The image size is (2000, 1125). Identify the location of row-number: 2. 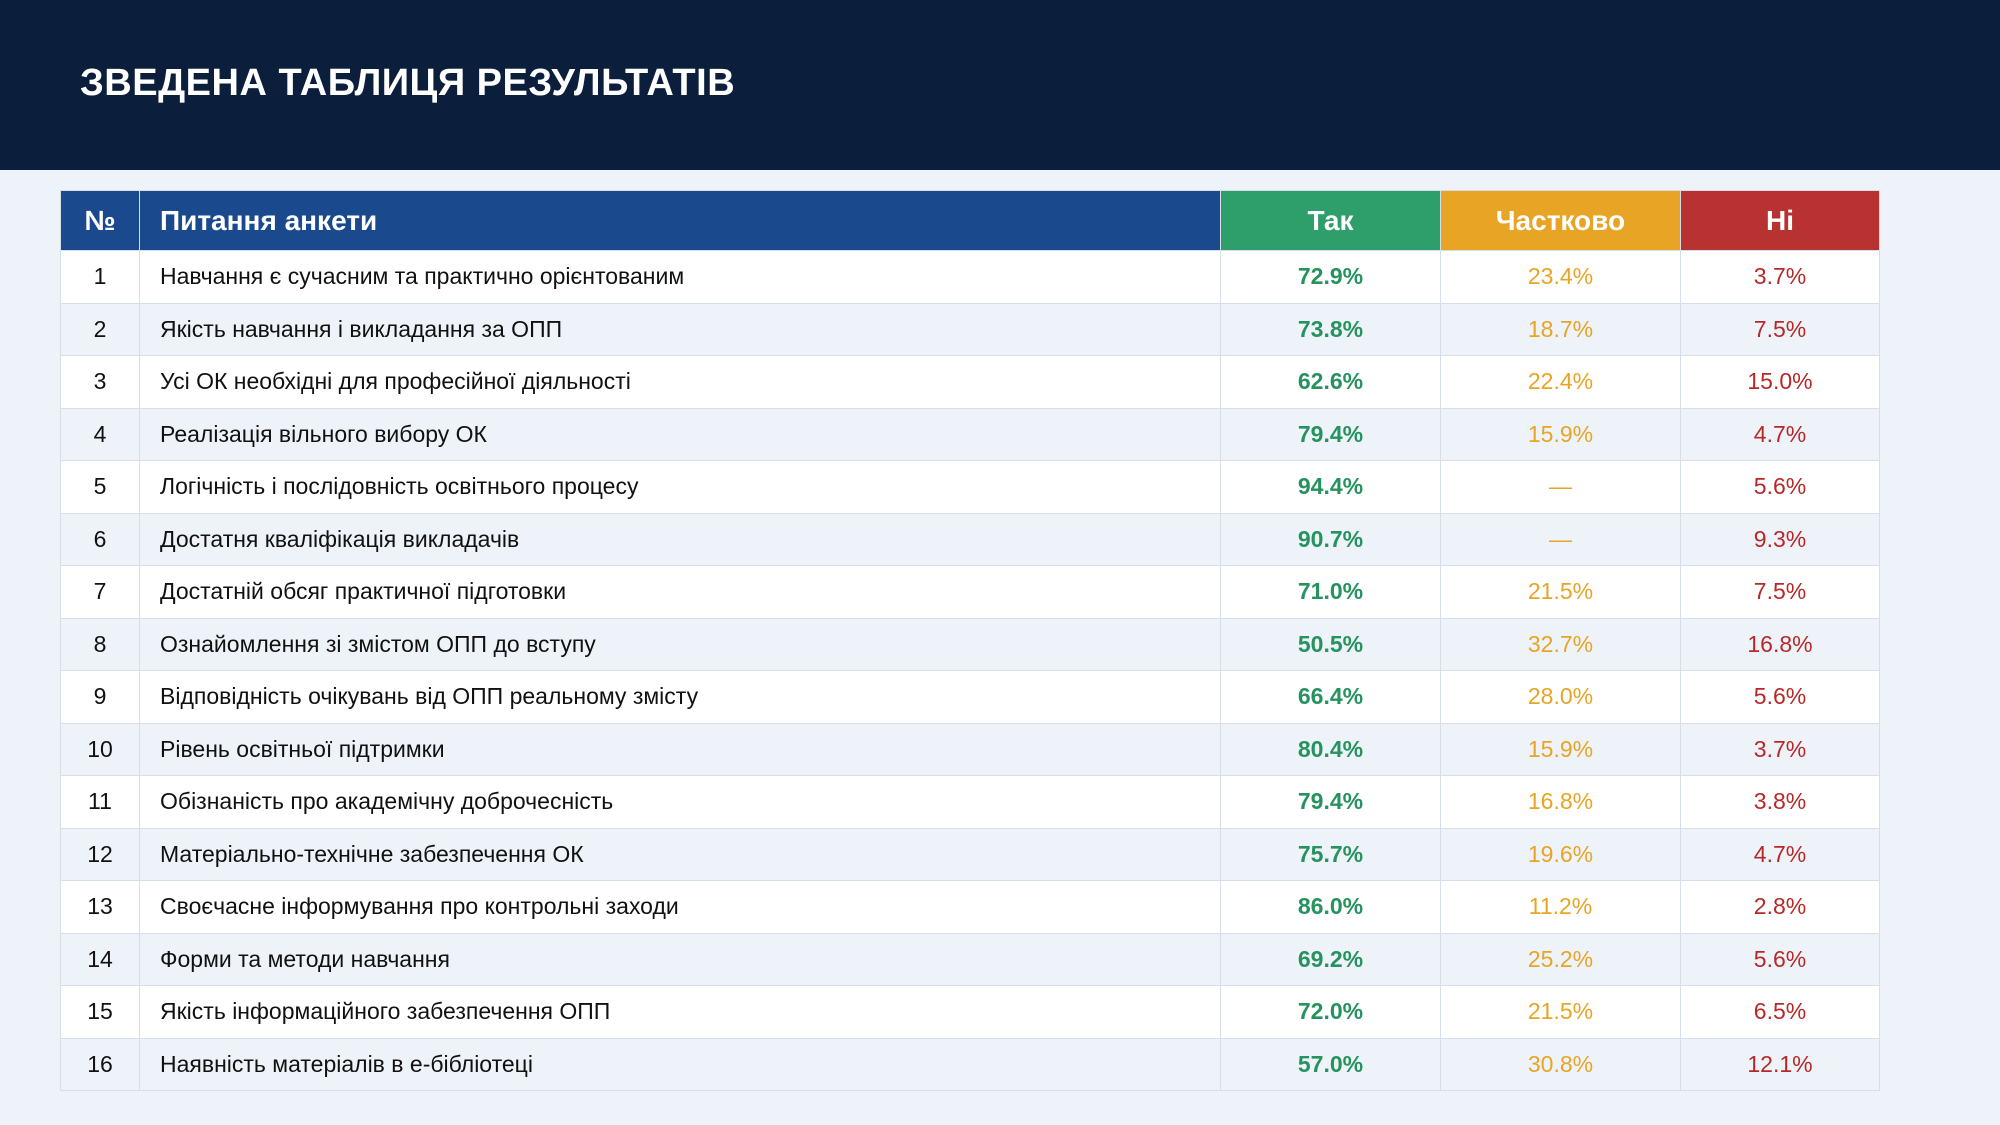
(100, 329).